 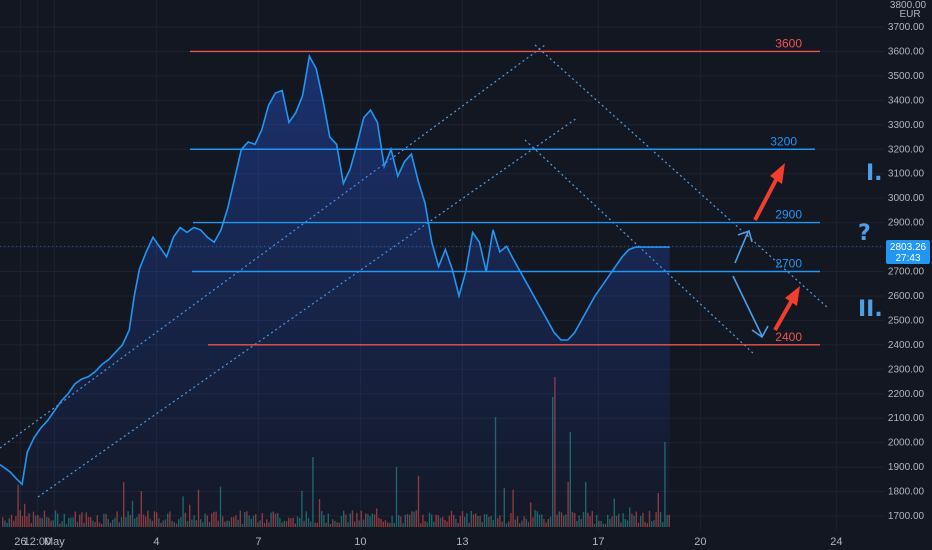 What do you see at coordinates (747, 306) in the screenshot?
I see `blue-arrow-down` at bounding box center [747, 306].